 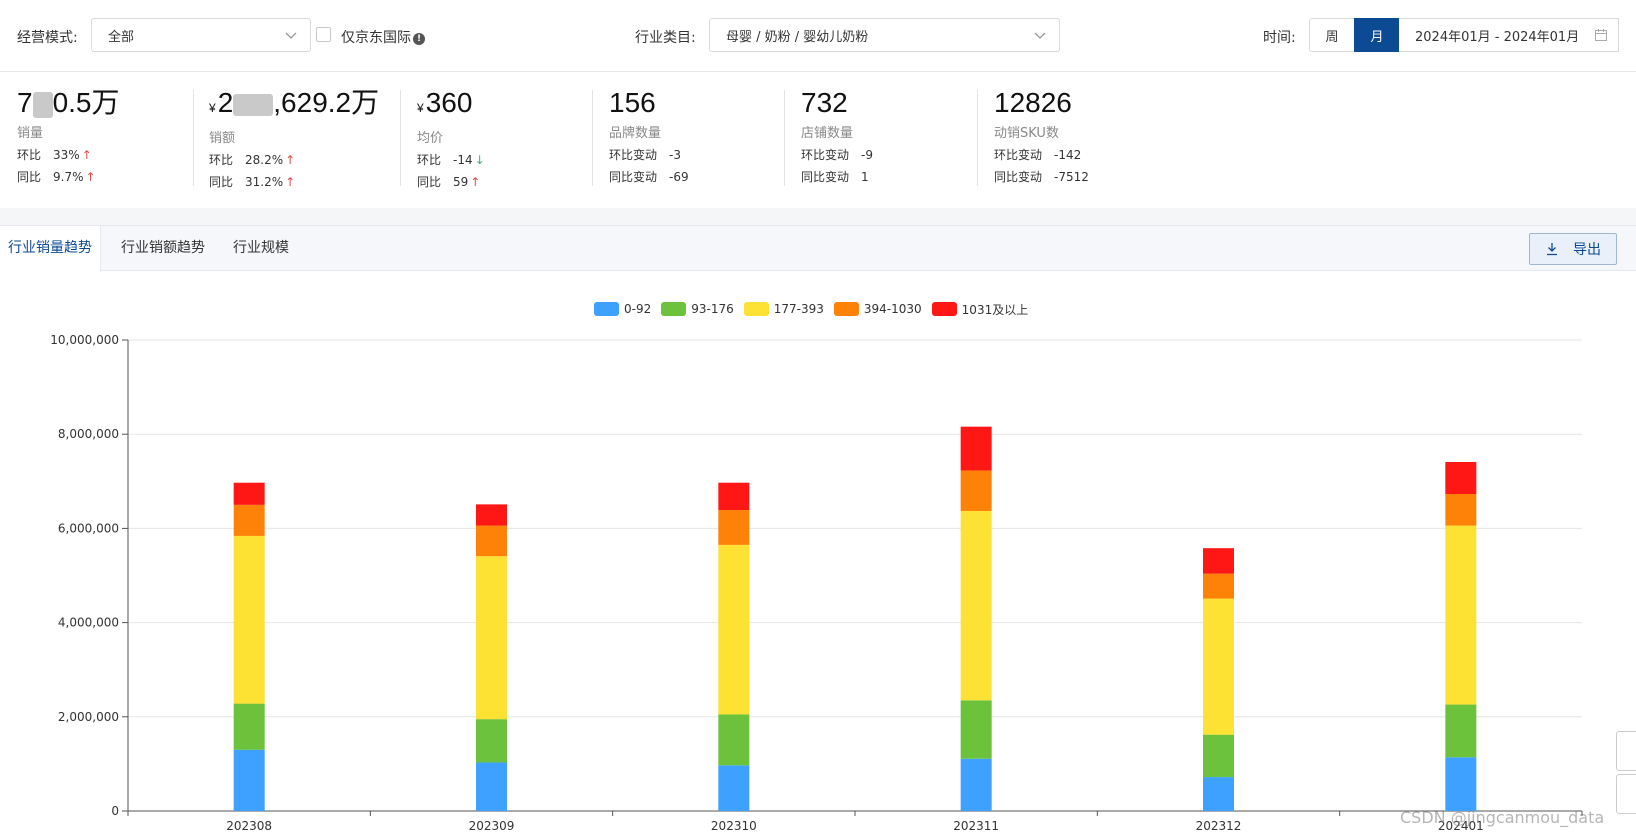 What do you see at coordinates (635, 133) in the screenshot?
I see `metric-label: 品牌数量` at bounding box center [635, 133].